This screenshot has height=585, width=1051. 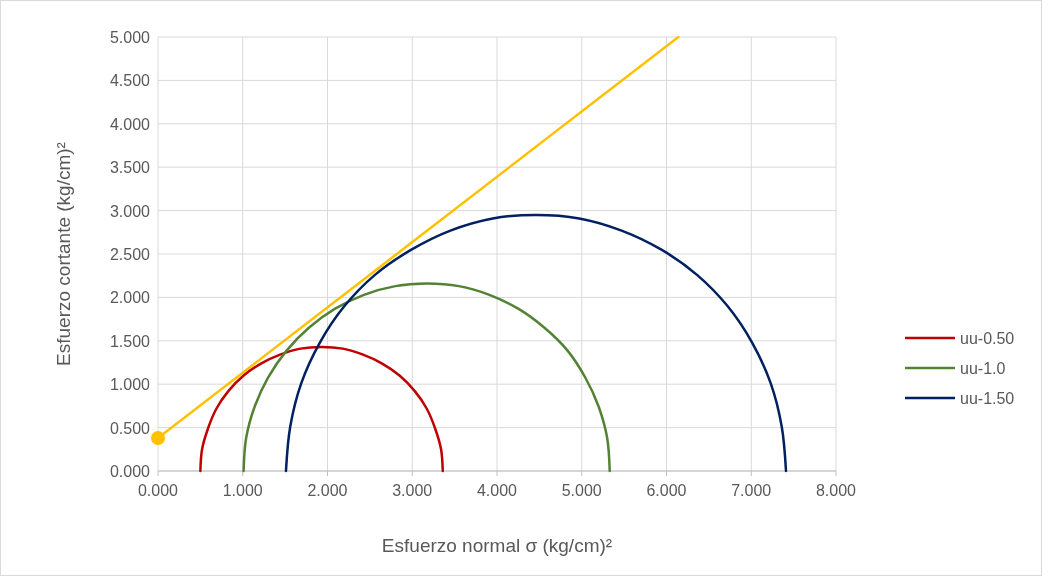 I want to click on x-tick-label: 7.000, so click(x=751, y=490).